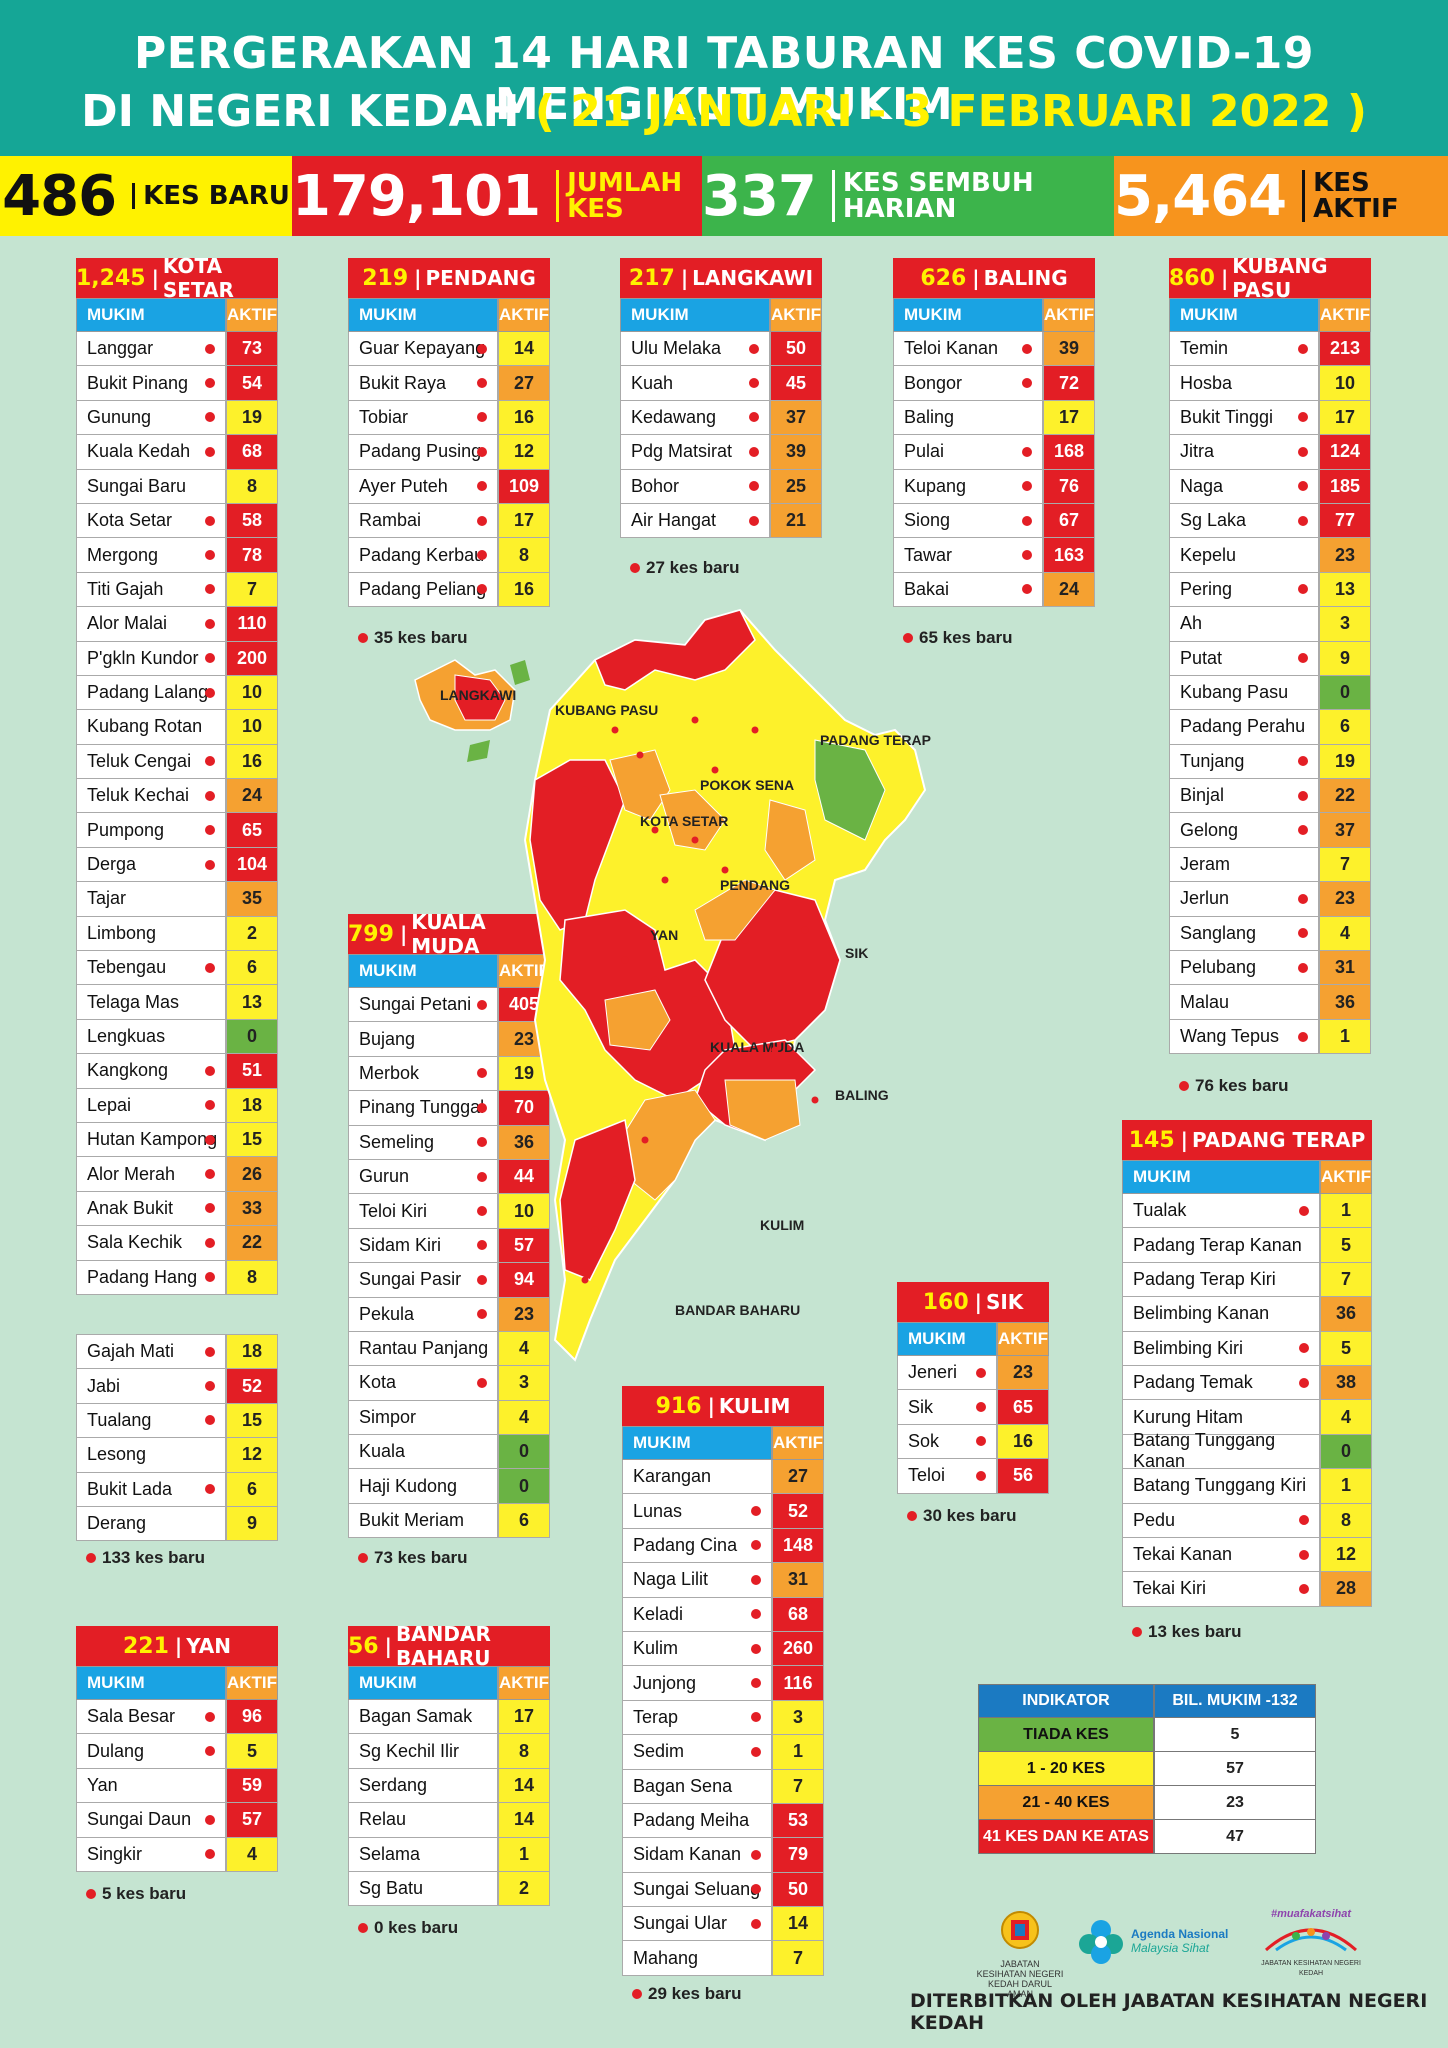 The image size is (1448, 2048). What do you see at coordinates (391, 1888) in the screenshot?
I see `mukim-name-text: Sg Batu` at bounding box center [391, 1888].